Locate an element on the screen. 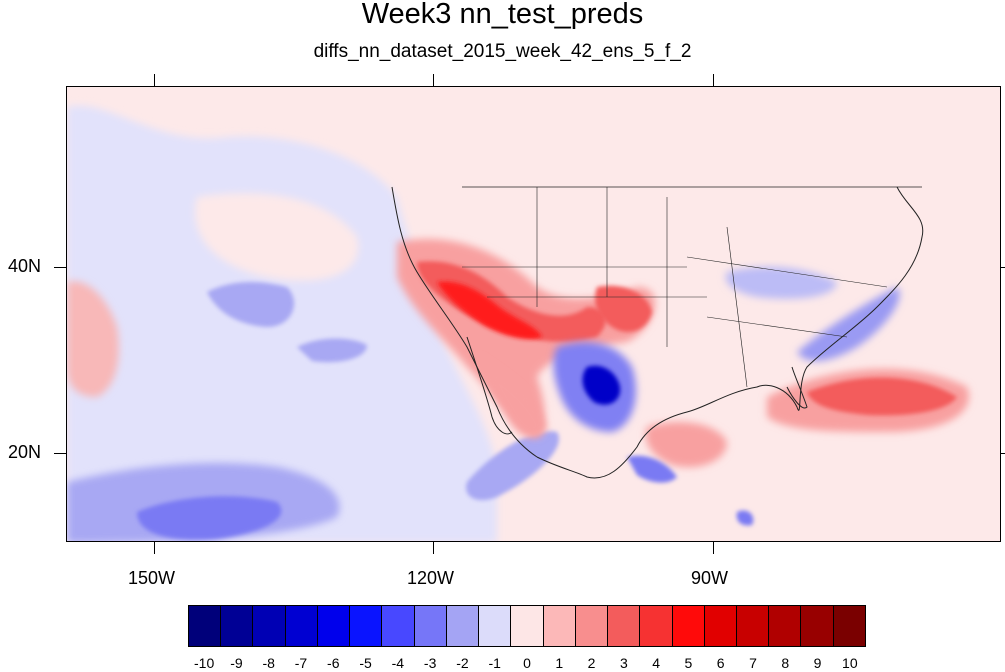  atlantic-red-core is located at coordinates (882, 396).